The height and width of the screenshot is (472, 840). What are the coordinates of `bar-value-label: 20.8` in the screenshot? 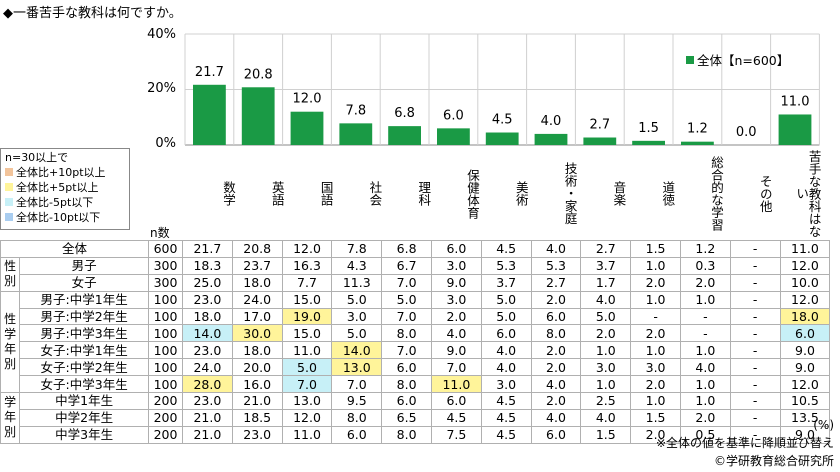 It's located at (258, 74).